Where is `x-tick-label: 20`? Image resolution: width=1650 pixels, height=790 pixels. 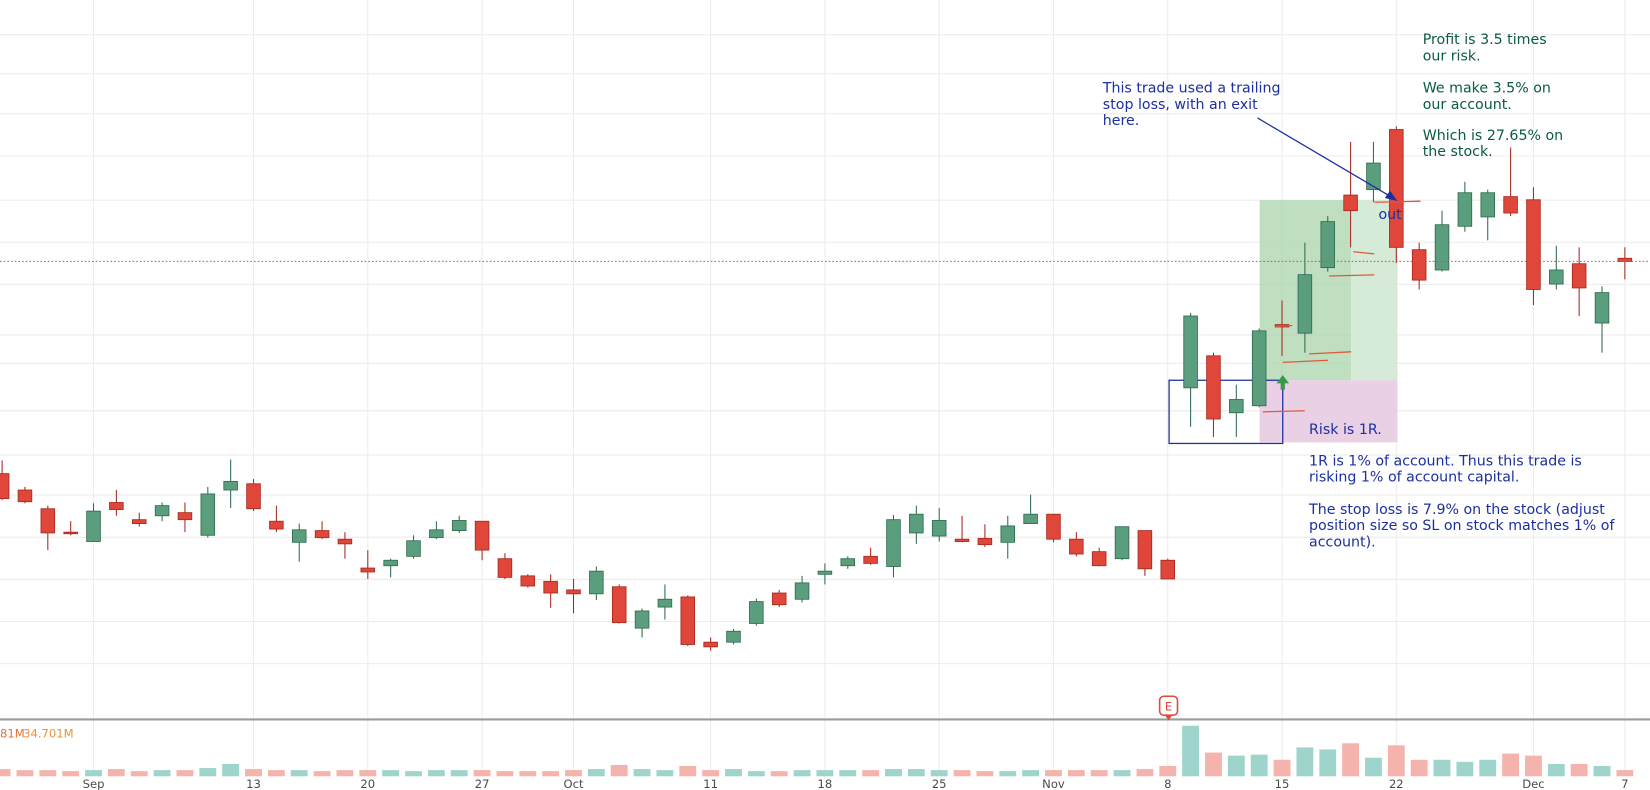 x-tick-label: 20 is located at coordinates (367, 783).